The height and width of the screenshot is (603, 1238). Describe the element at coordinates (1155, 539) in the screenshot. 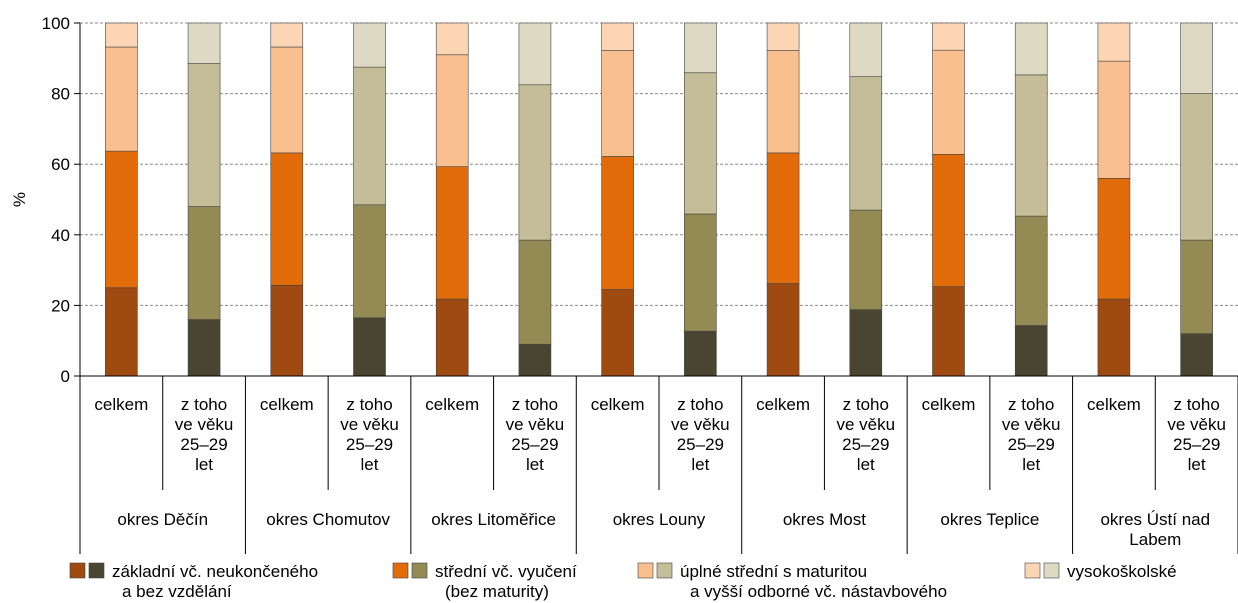

I see `group-label-line: Labem` at that location.